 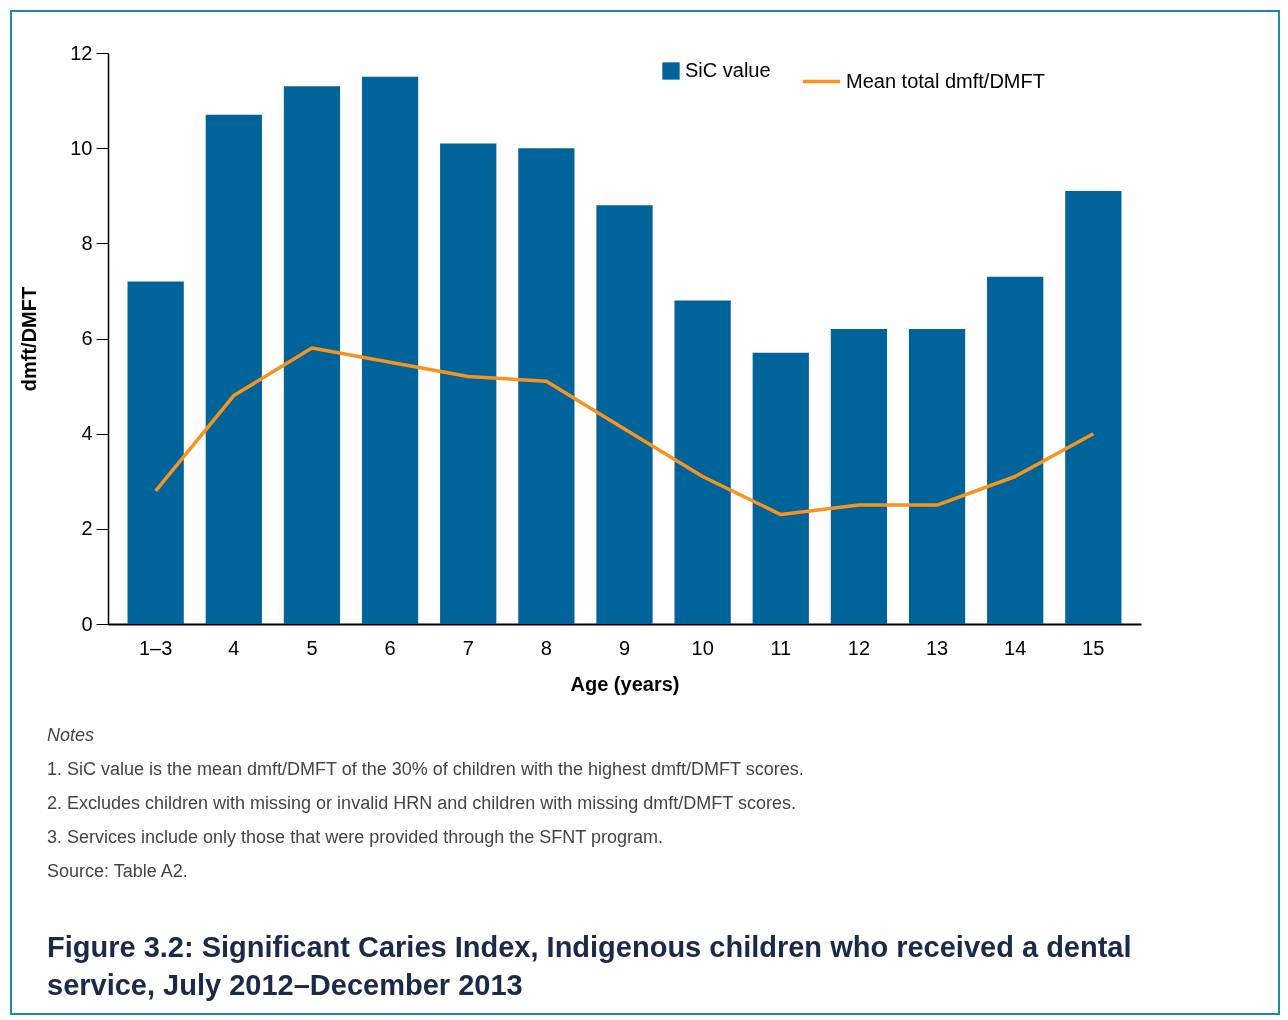 What do you see at coordinates (945, 80) in the screenshot?
I see `legend-label: Mean total dmft/DMFT` at bounding box center [945, 80].